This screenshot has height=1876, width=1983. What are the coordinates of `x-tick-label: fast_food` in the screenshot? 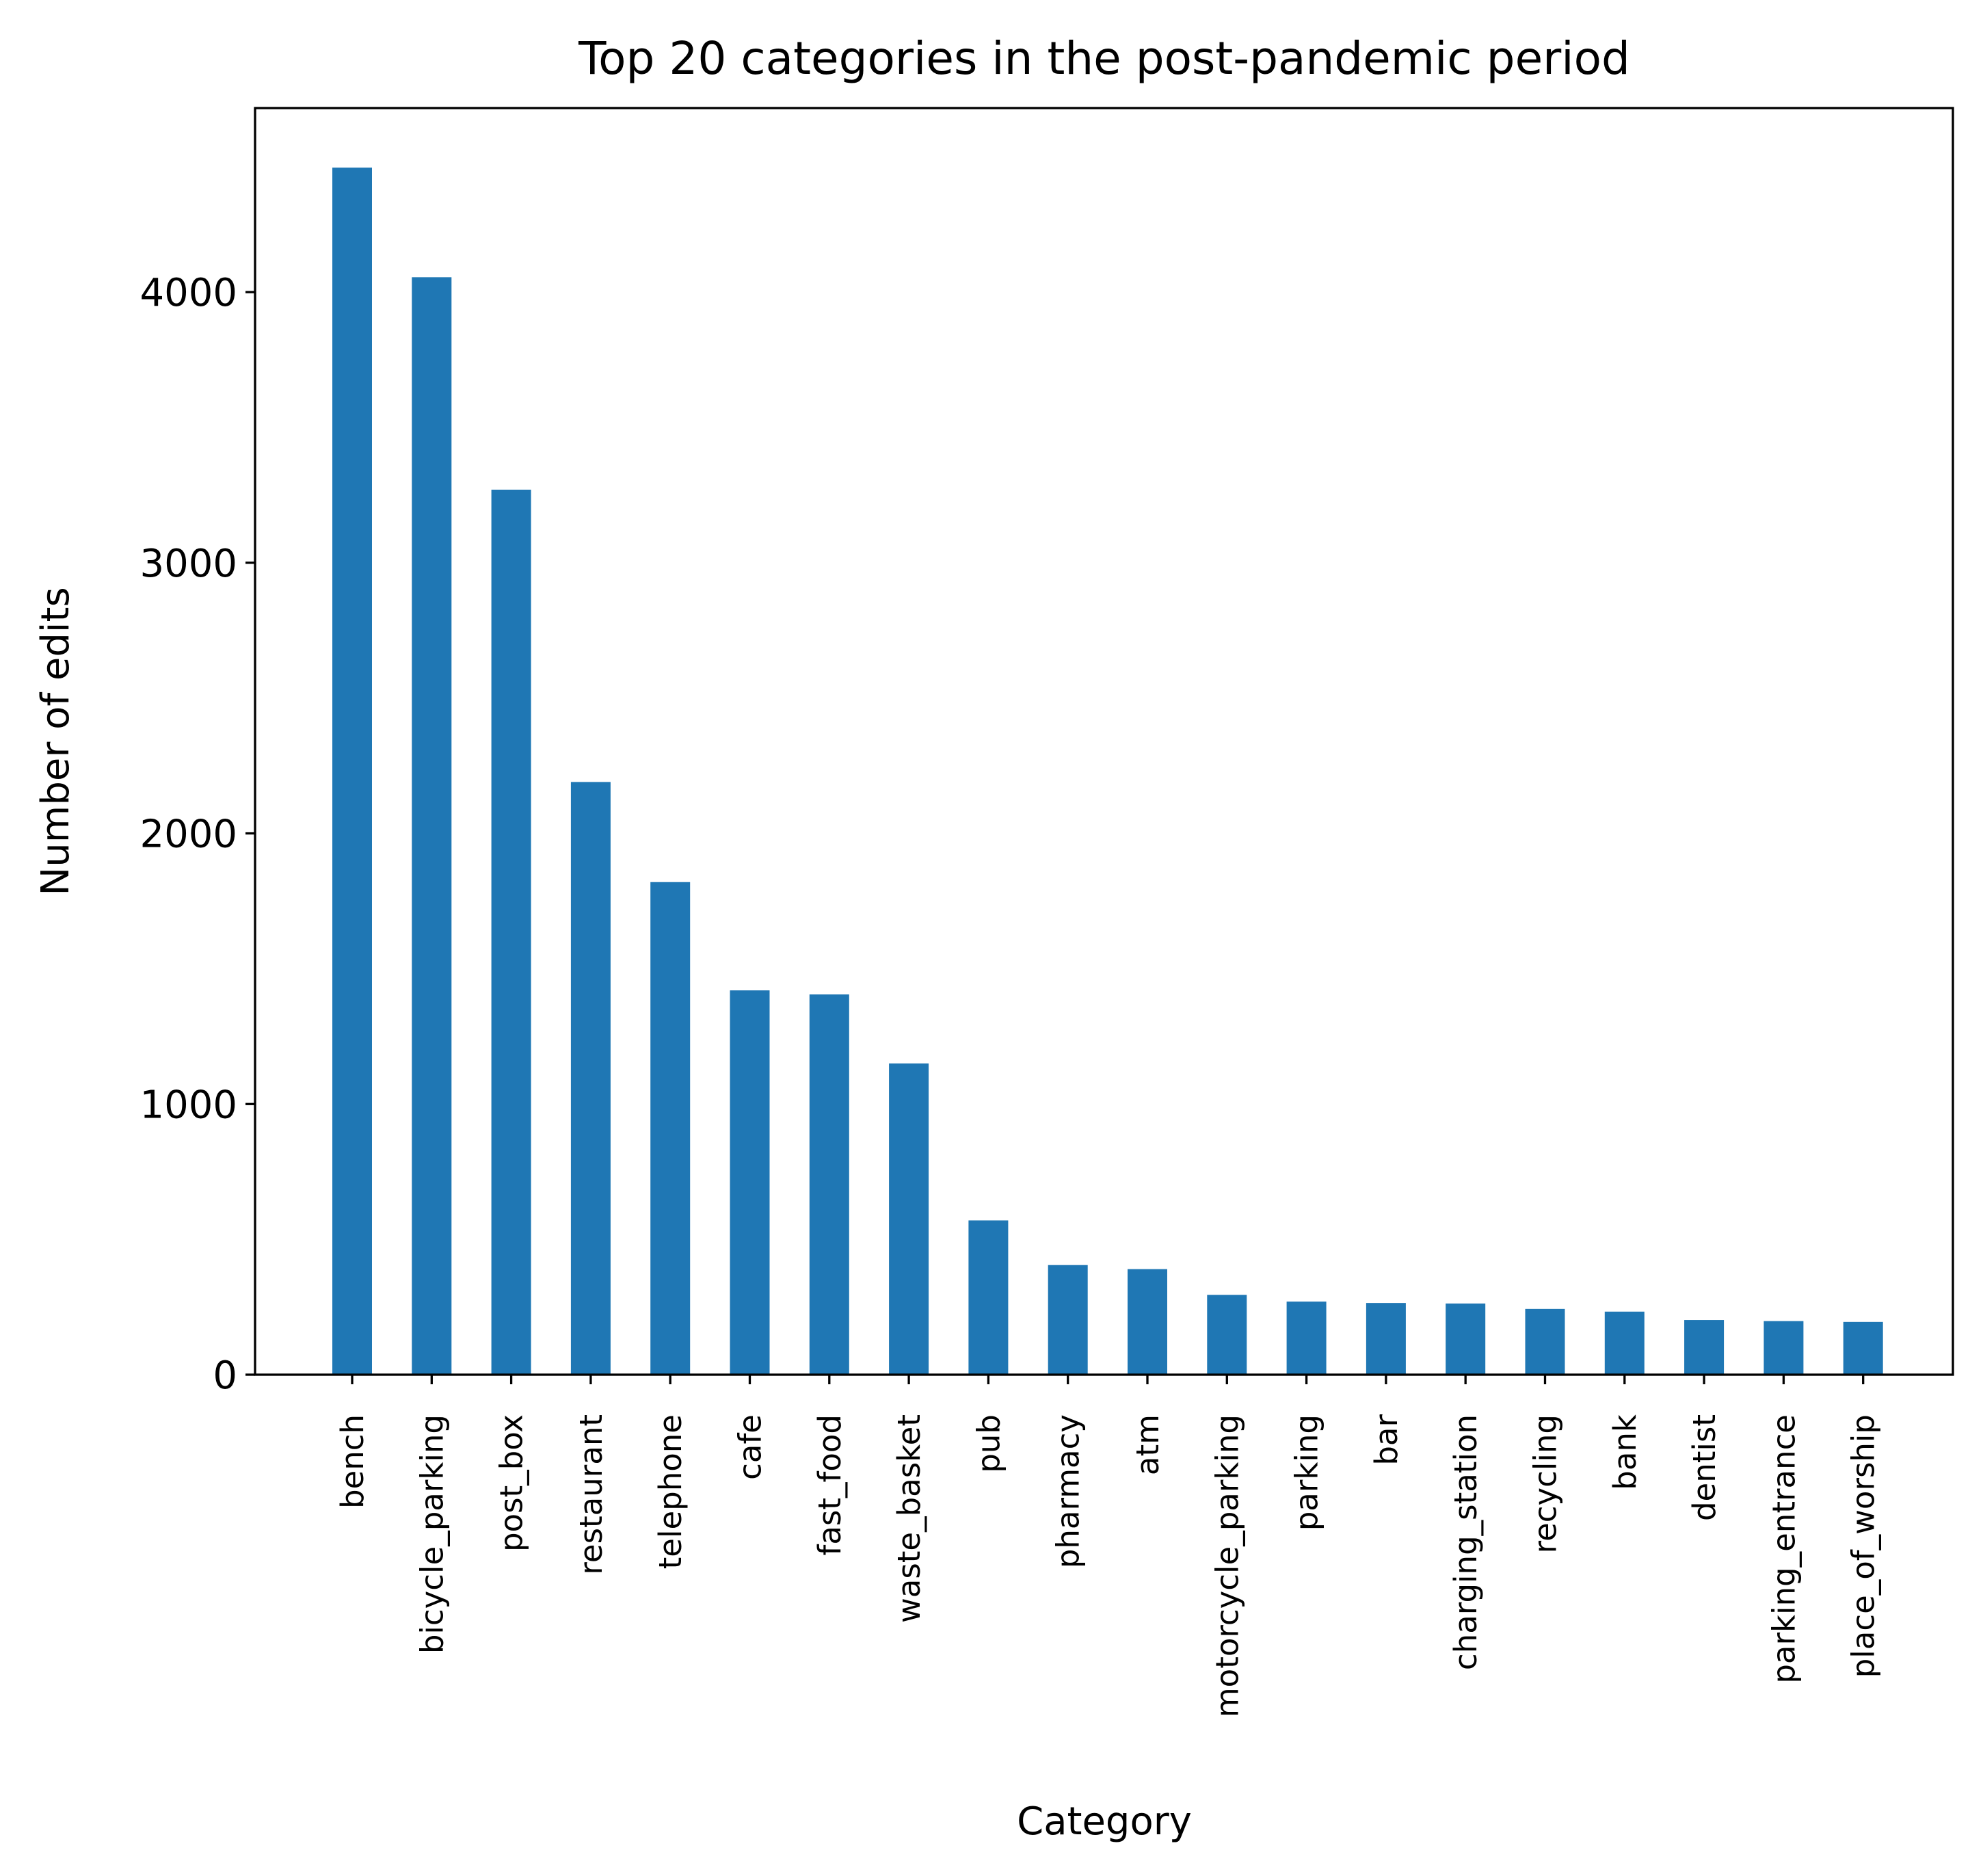 It's located at (830, 1484).